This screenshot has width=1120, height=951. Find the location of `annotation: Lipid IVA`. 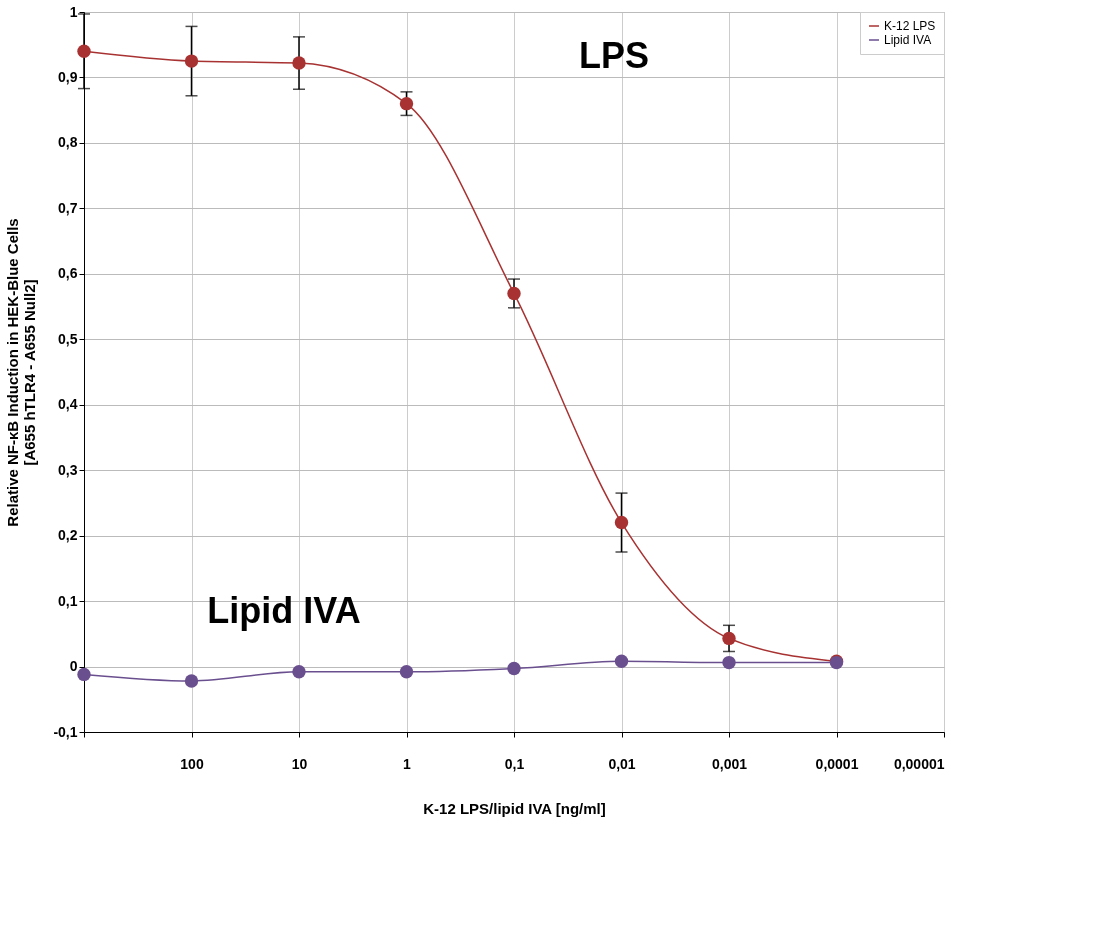

annotation: Lipid IVA is located at coordinates (284, 610).